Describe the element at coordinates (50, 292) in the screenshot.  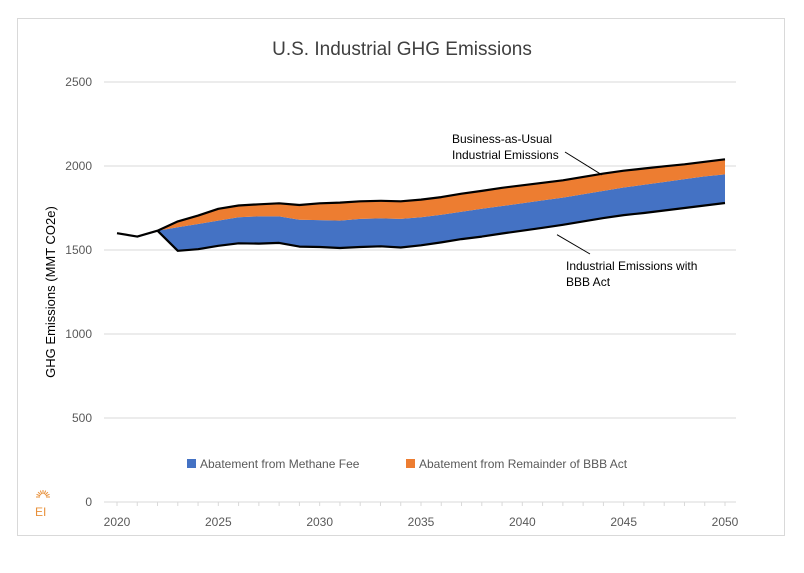
I see `y-axis-title: GHG Emissions (MMT CO2e)` at that location.